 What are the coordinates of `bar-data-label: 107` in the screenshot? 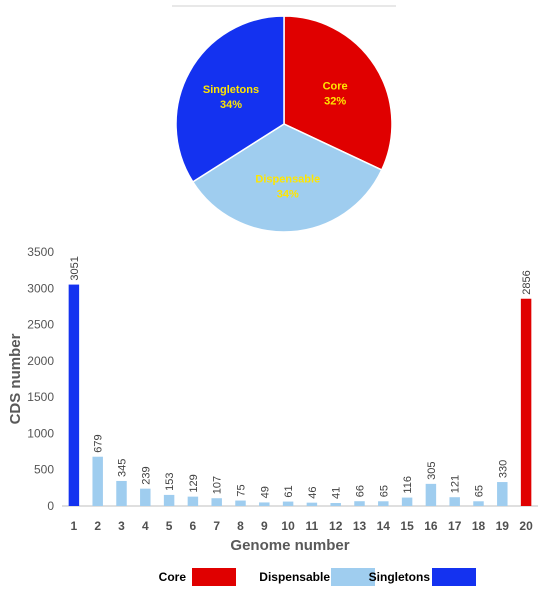 It's located at (218, 485).